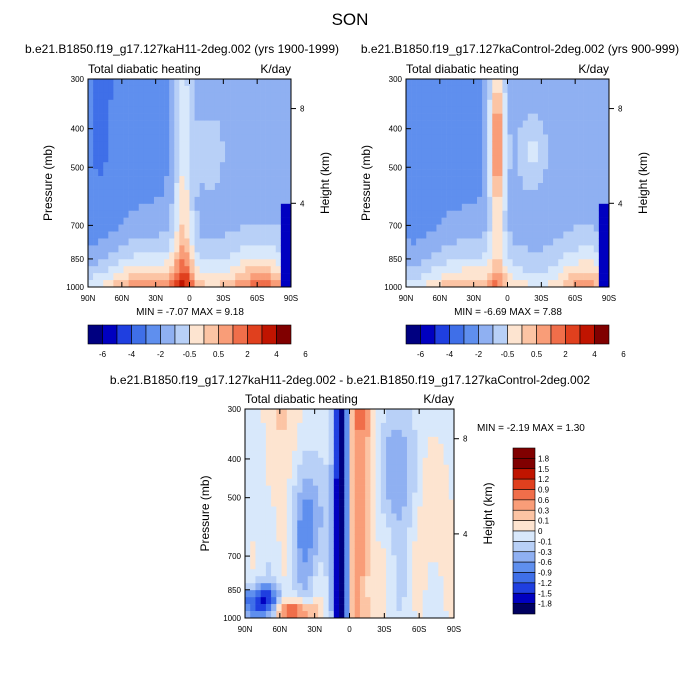 The height and width of the screenshot is (700, 700). What do you see at coordinates (366, 183) in the screenshot?
I see `panel-2-ylabel: Pressure (mb)` at bounding box center [366, 183].